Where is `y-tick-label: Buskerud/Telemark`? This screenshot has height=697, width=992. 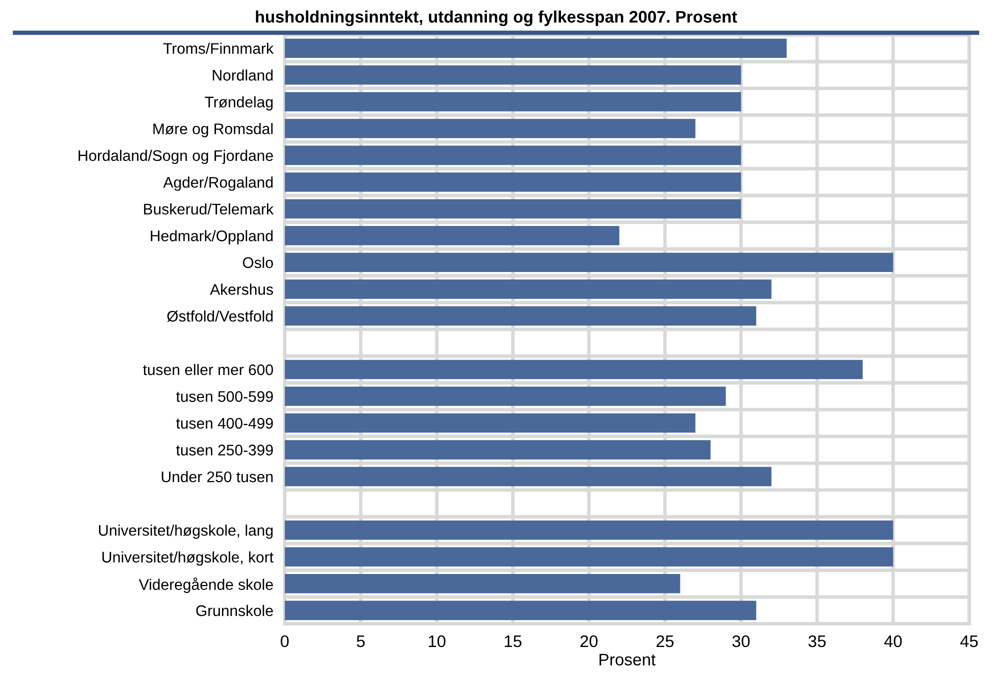
y-tick-label: Buskerud/Telemark is located at coordinates (209, 209).